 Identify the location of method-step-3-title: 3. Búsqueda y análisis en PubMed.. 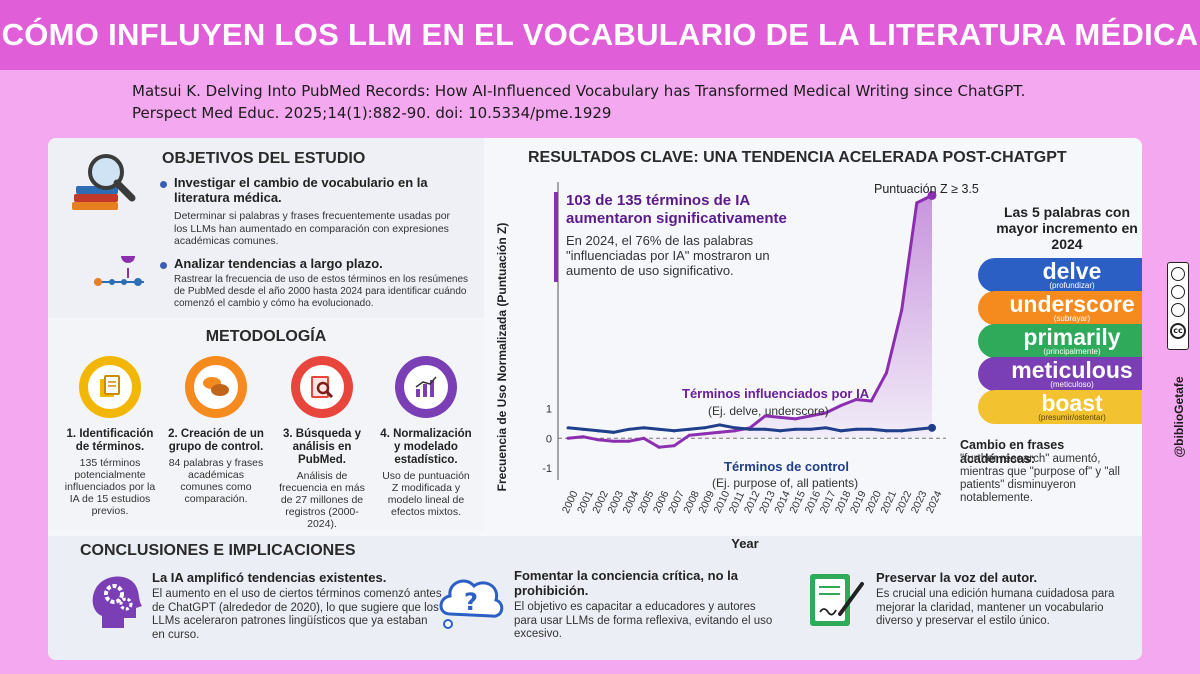
(322, 447).